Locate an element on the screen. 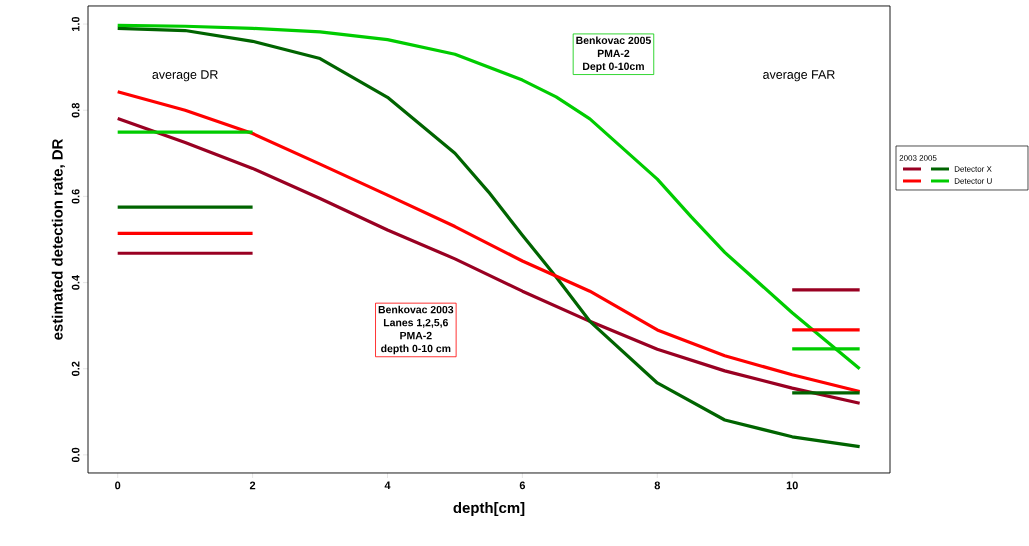 This screenshot has height=546, width=1029. x-tick-label: 2 is located at coordinates (252, 485).